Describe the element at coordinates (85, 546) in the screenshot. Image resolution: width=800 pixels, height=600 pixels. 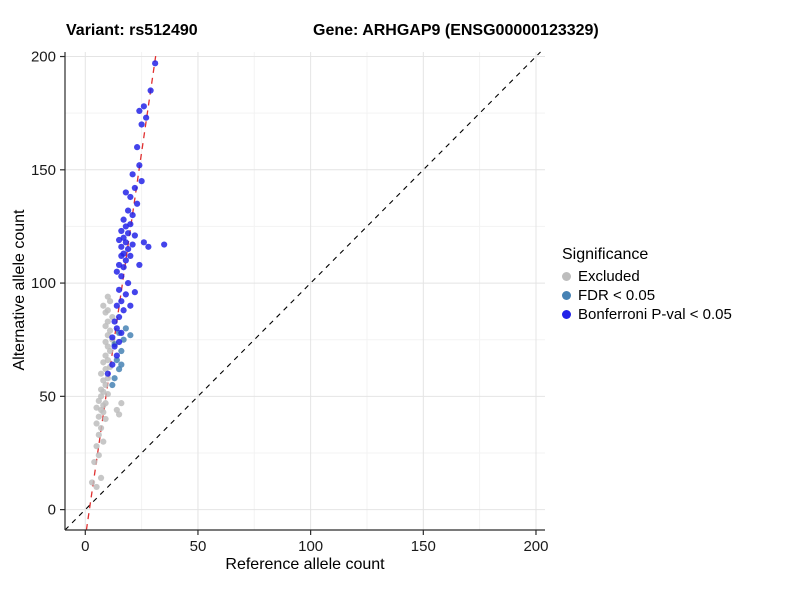
I see `x-tick-label: 0` at that location.